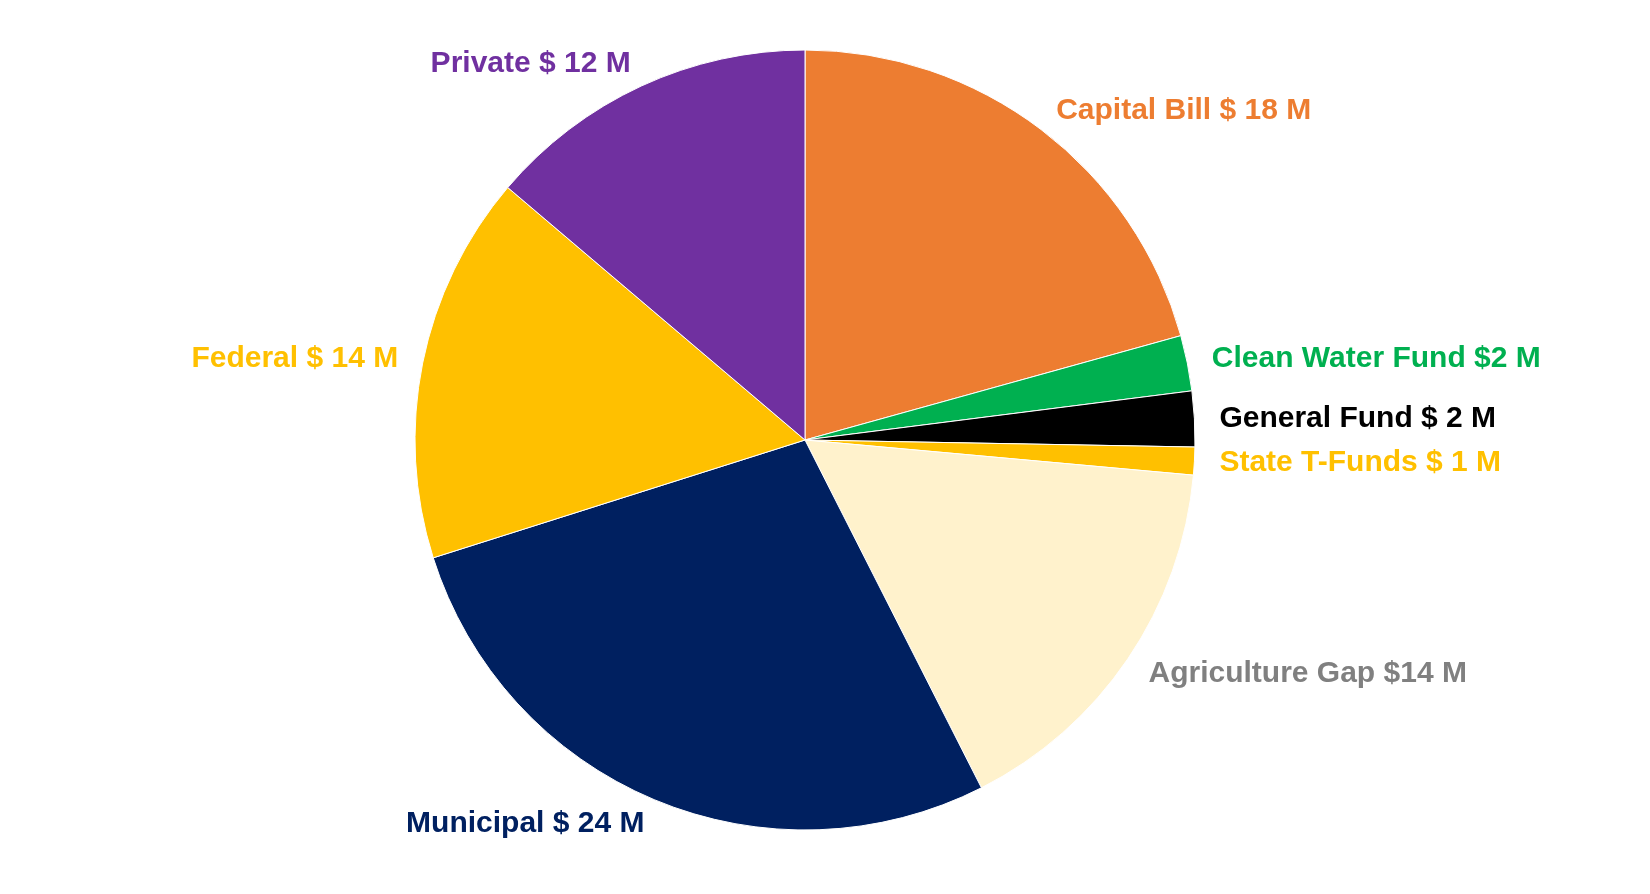  Describe the element at coordinates (1376, 357) in the screenshot. I see `slice-label: Clean Water Fund $2 M` at that location.